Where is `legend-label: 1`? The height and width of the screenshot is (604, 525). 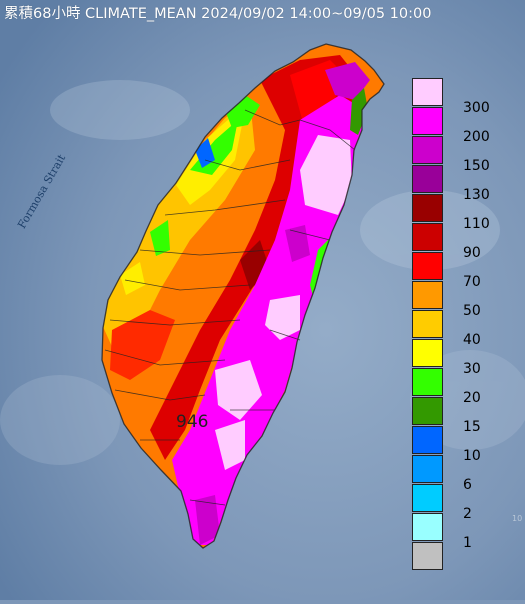 legend-label: 1 is located at coordinates (467, 543).